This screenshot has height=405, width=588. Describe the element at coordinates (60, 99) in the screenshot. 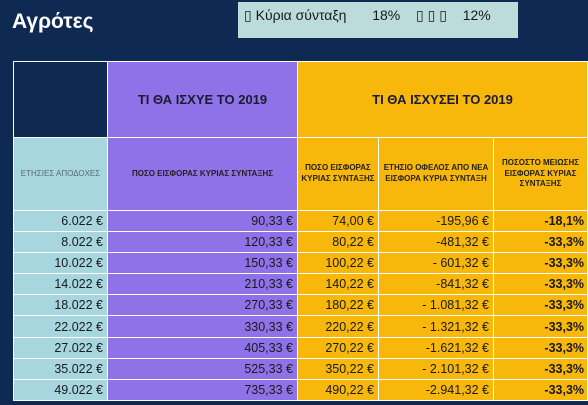

I see `header-blank-cell` at that location.